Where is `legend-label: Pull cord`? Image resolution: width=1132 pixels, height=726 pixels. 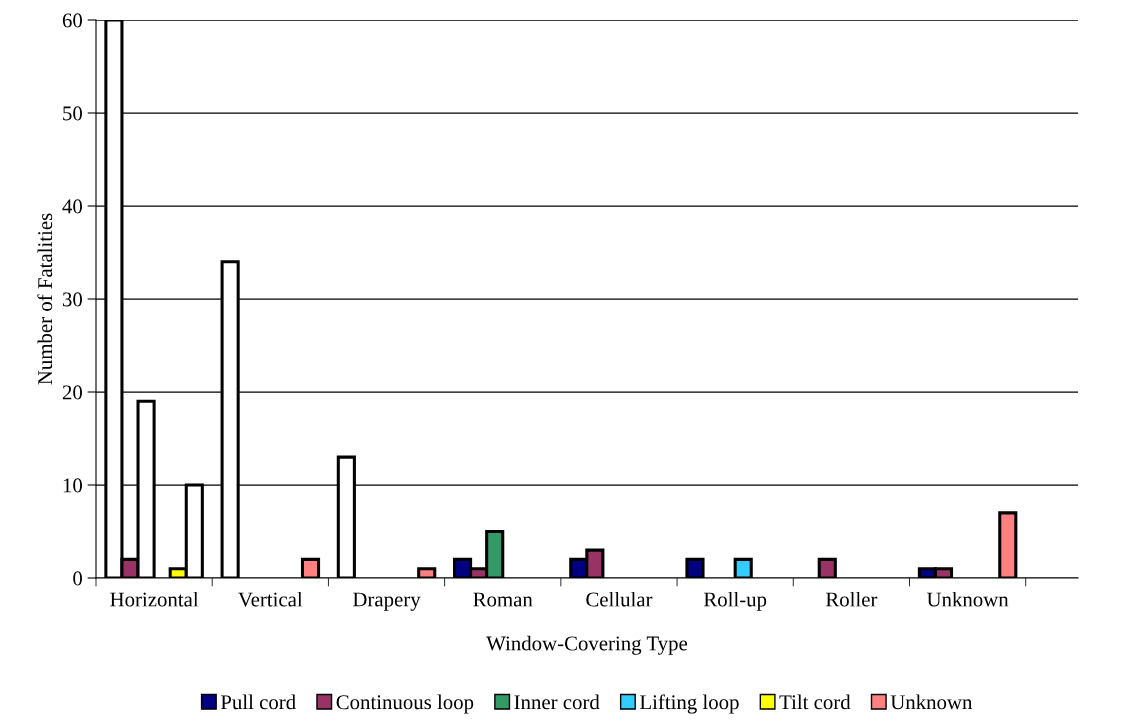 legend-label: Pull cord is located at coordinates (258, 702).